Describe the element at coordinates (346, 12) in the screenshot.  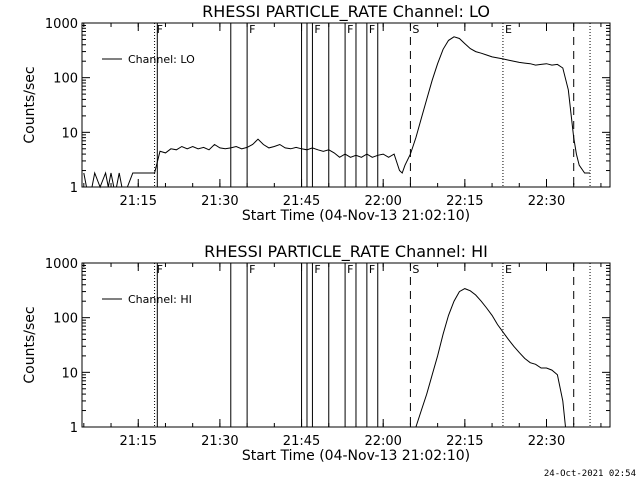
I see `chart-title: RHESSI PARTICLE_RATE Channel: LO` at that location.